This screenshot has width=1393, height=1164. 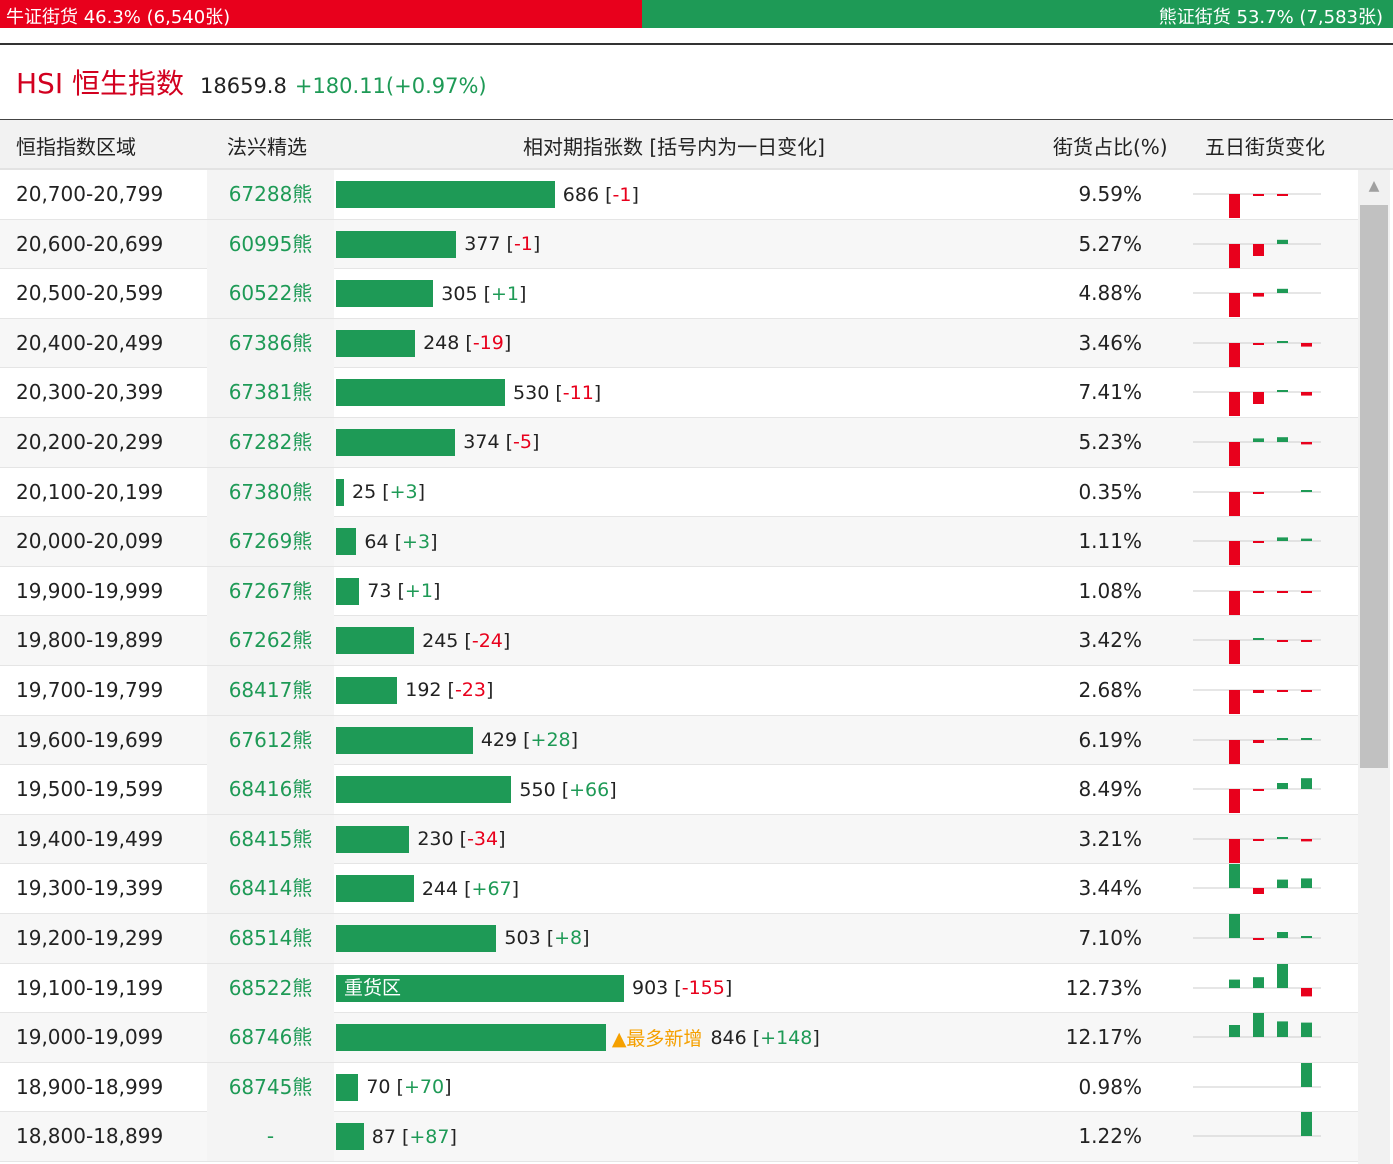 I want to click on most-added-tag: ▲最多新增, so click(x=657, y=1039).